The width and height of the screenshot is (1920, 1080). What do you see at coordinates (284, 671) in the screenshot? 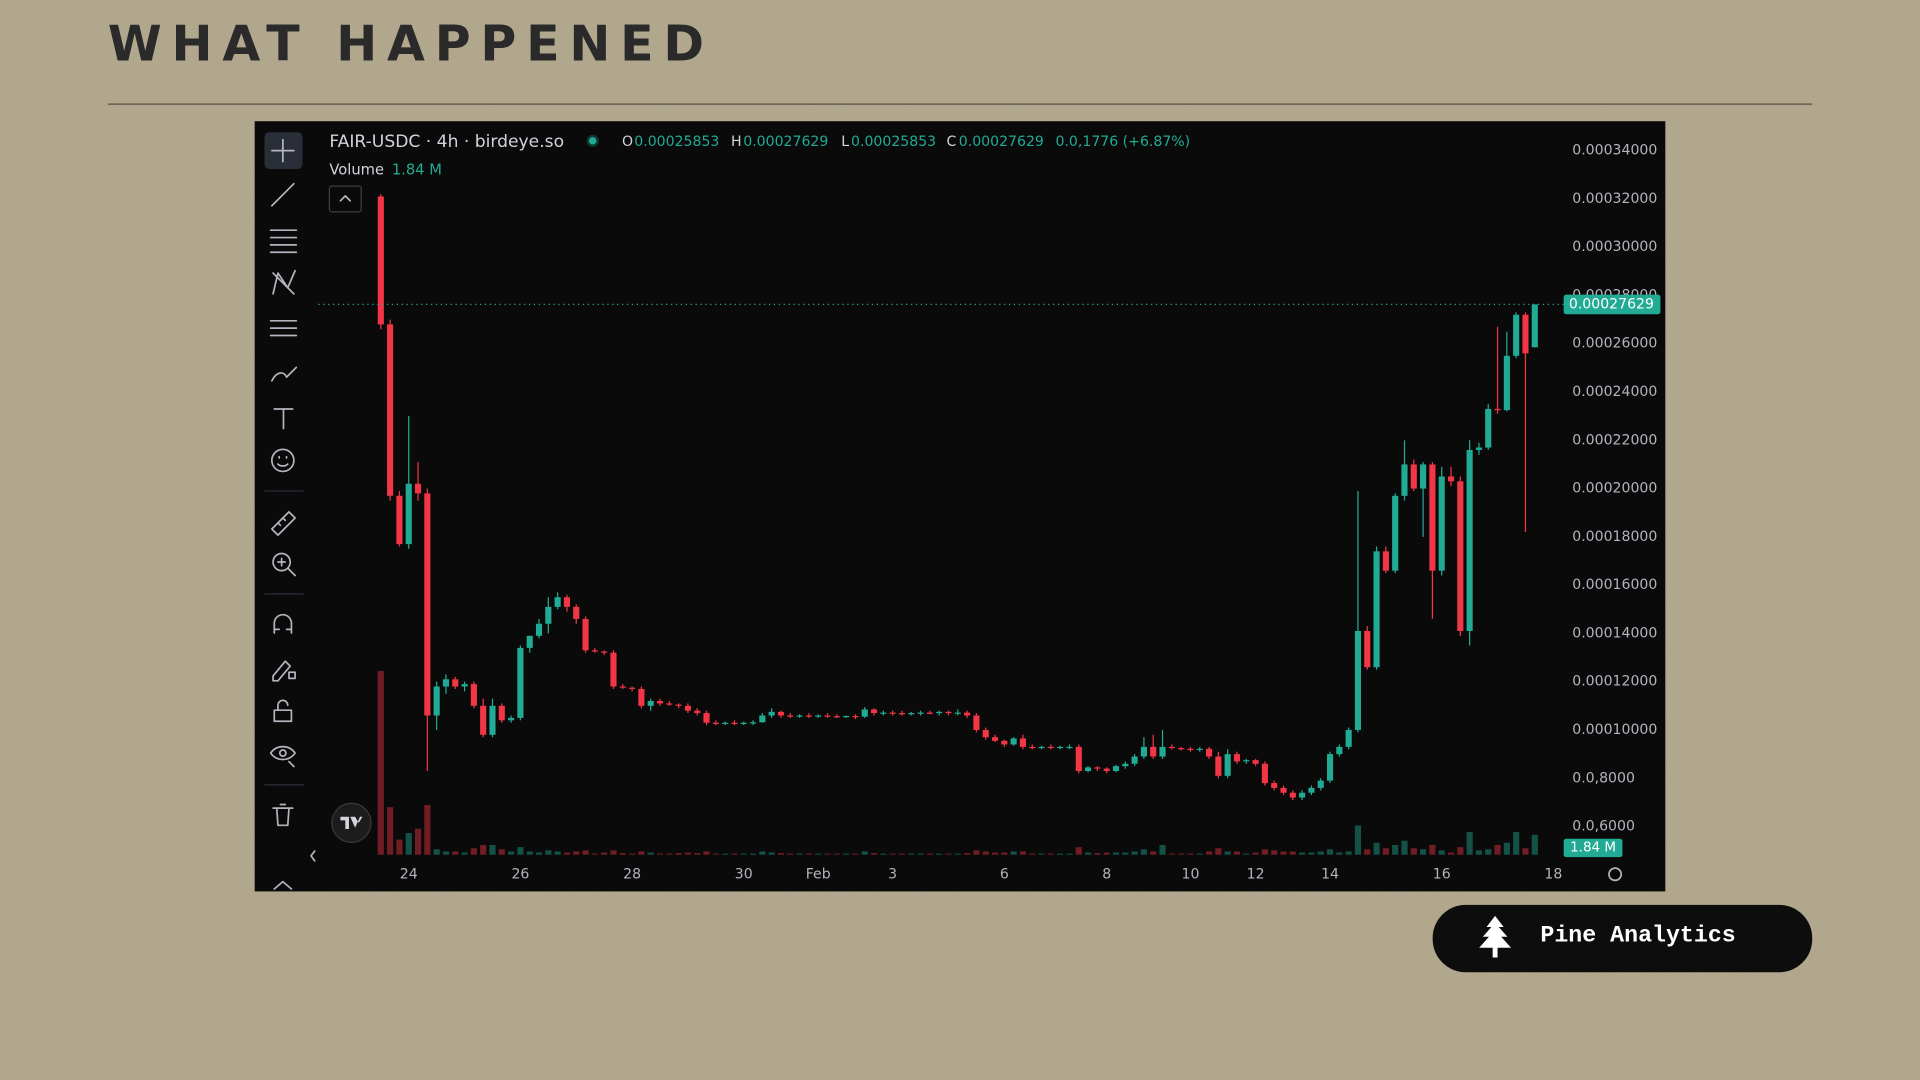
I see `lock-draw-icon` at bounding box center [284, 671].